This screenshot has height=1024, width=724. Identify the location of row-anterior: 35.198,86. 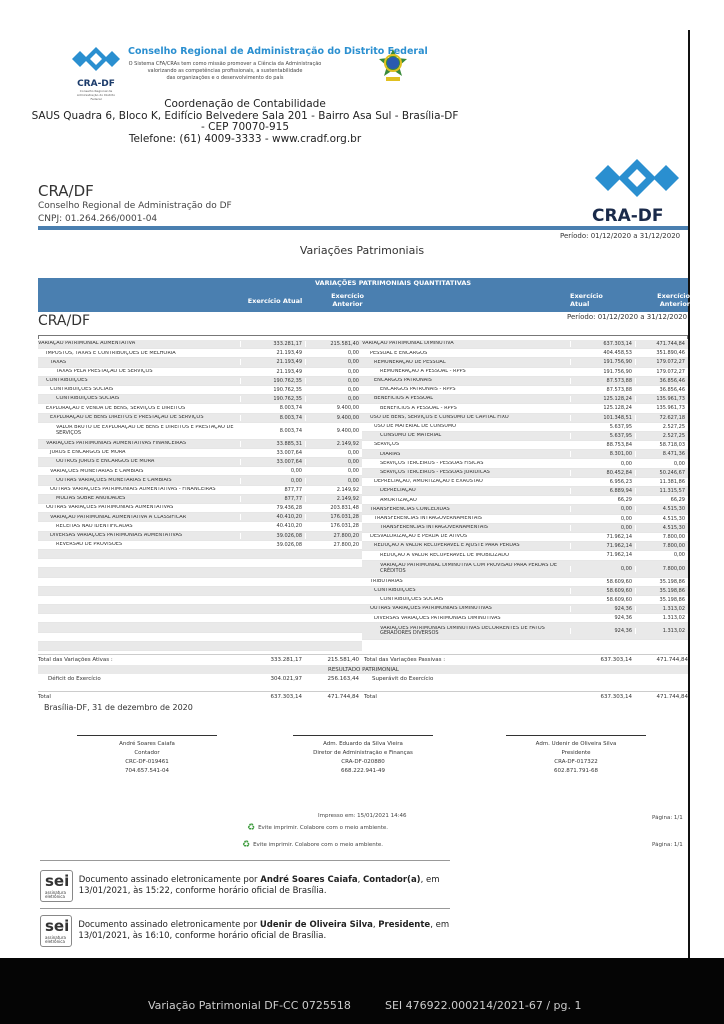
(661, 581).